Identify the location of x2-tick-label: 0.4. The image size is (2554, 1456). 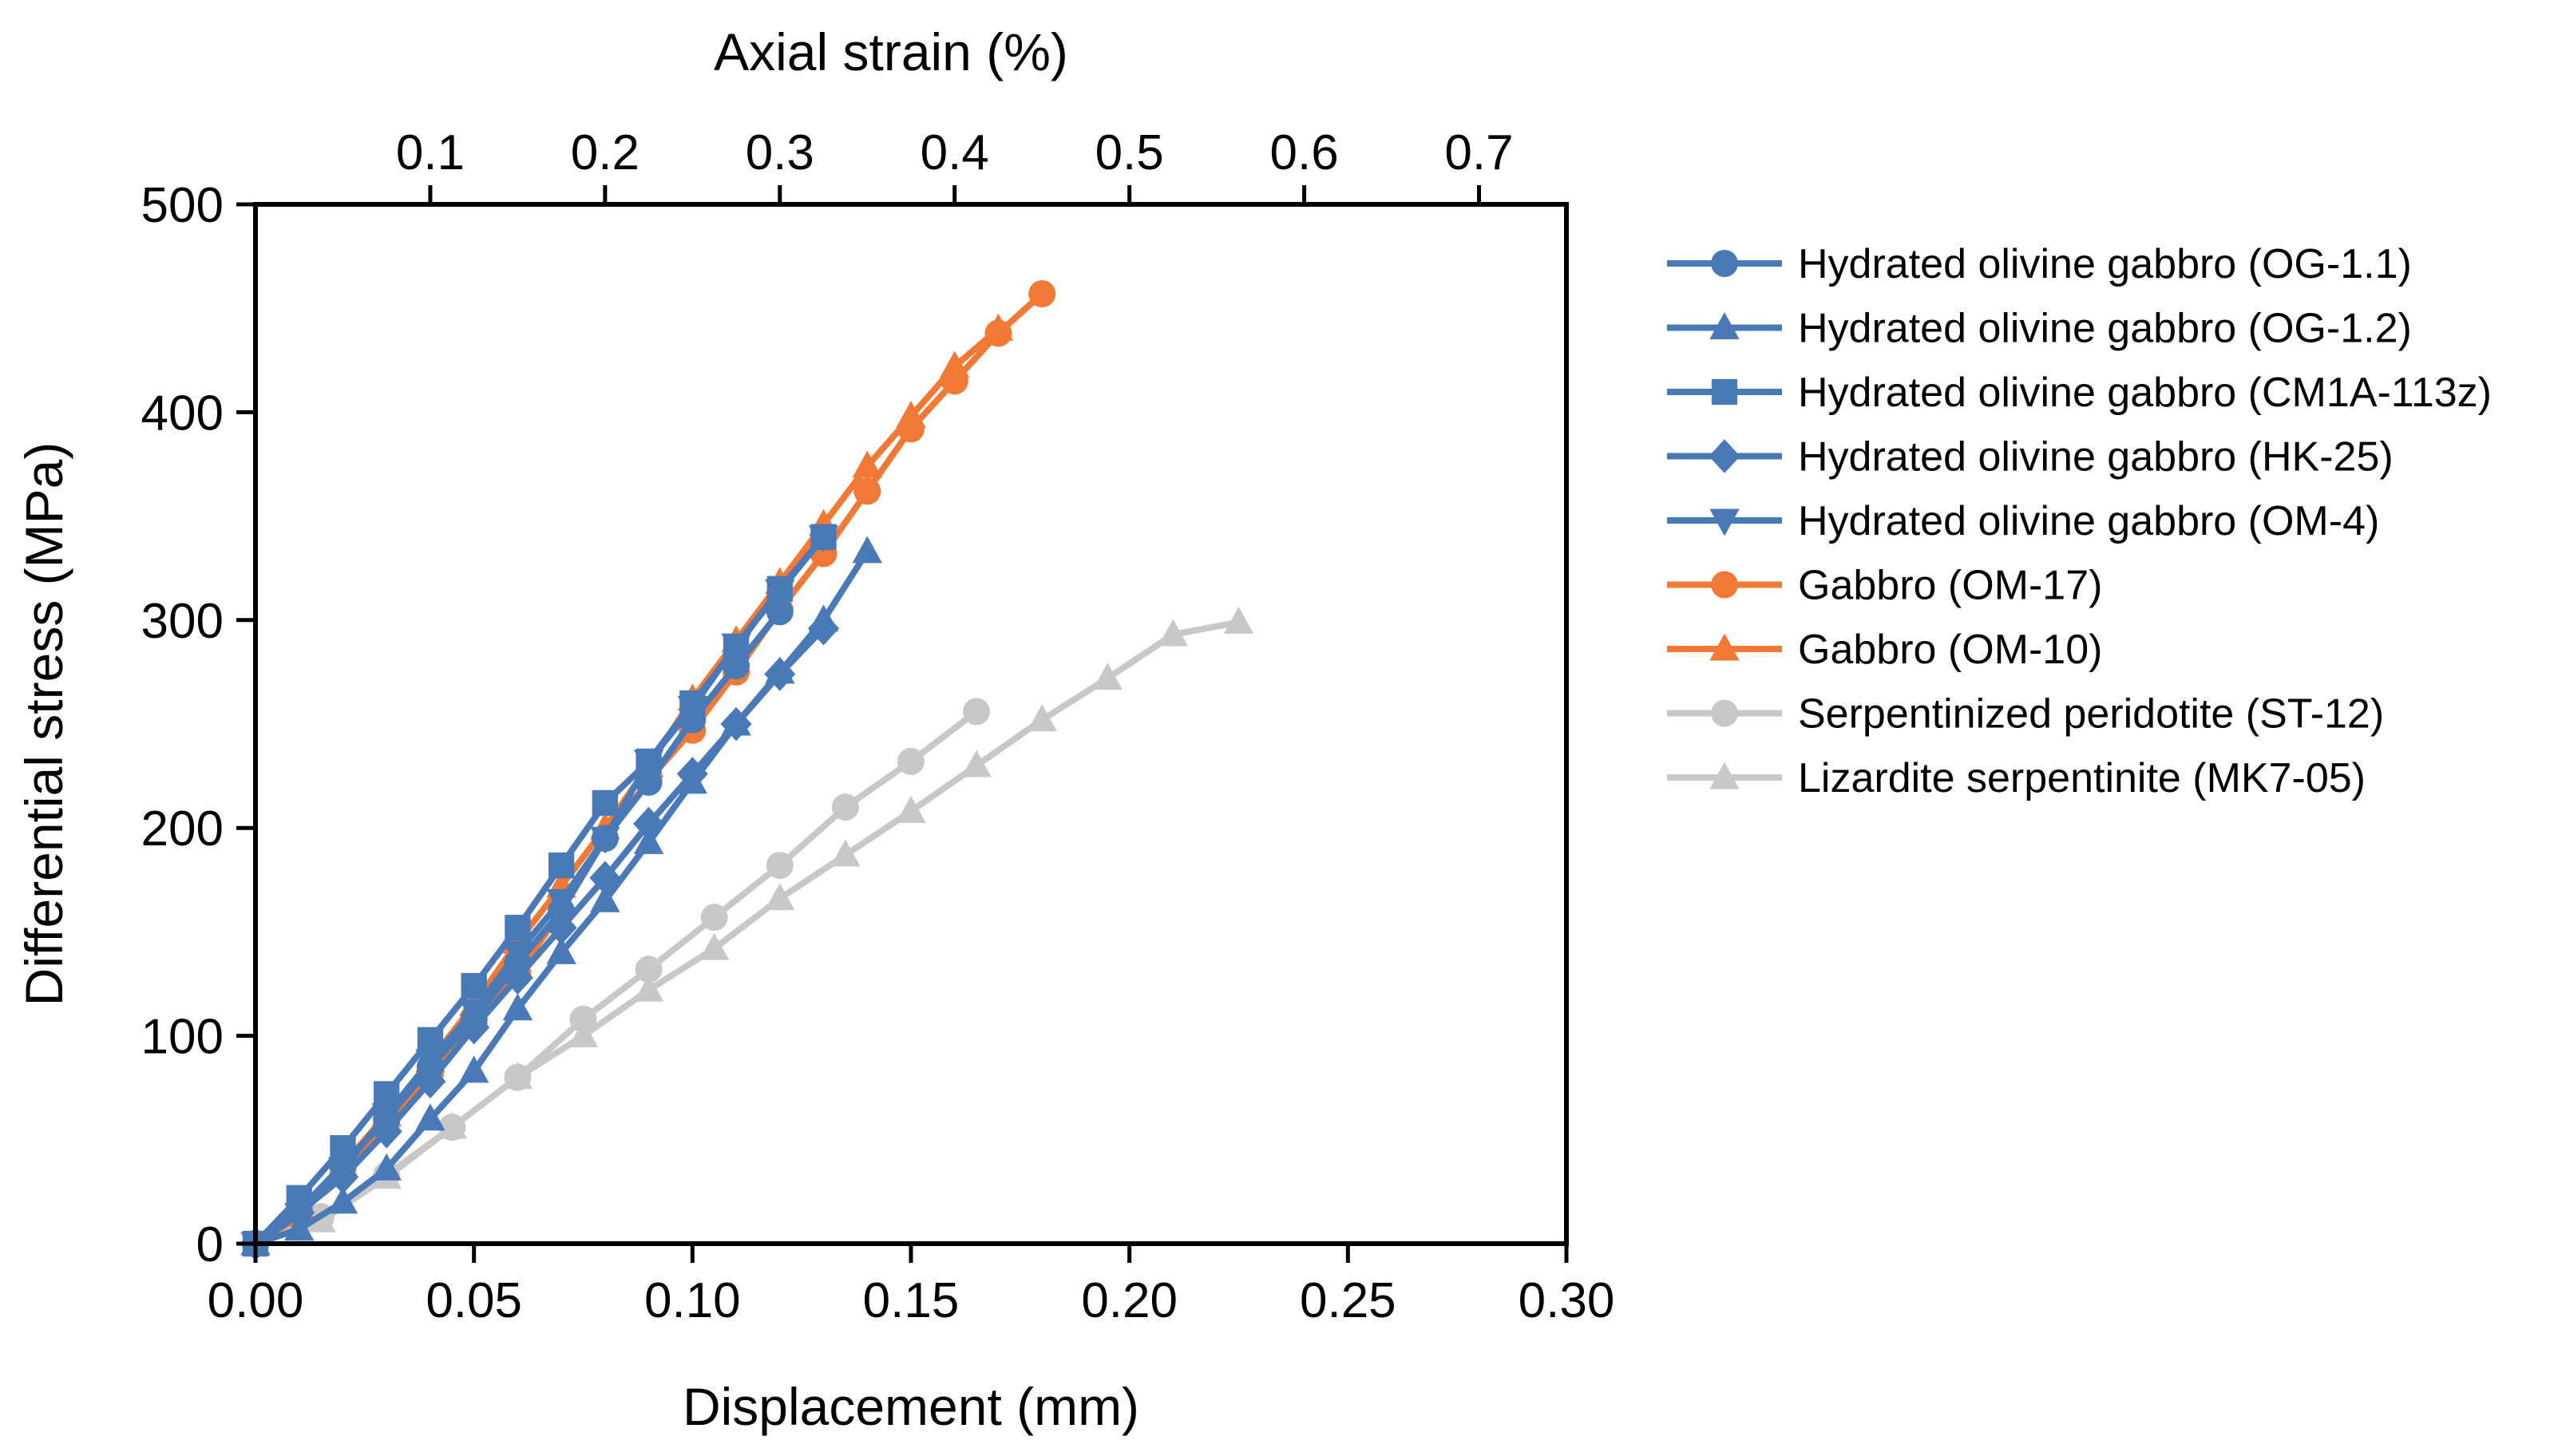
(955, 152).